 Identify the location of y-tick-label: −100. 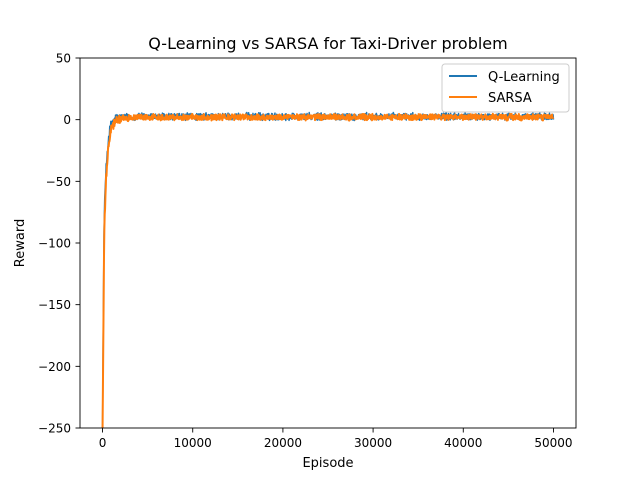
(54, 244).